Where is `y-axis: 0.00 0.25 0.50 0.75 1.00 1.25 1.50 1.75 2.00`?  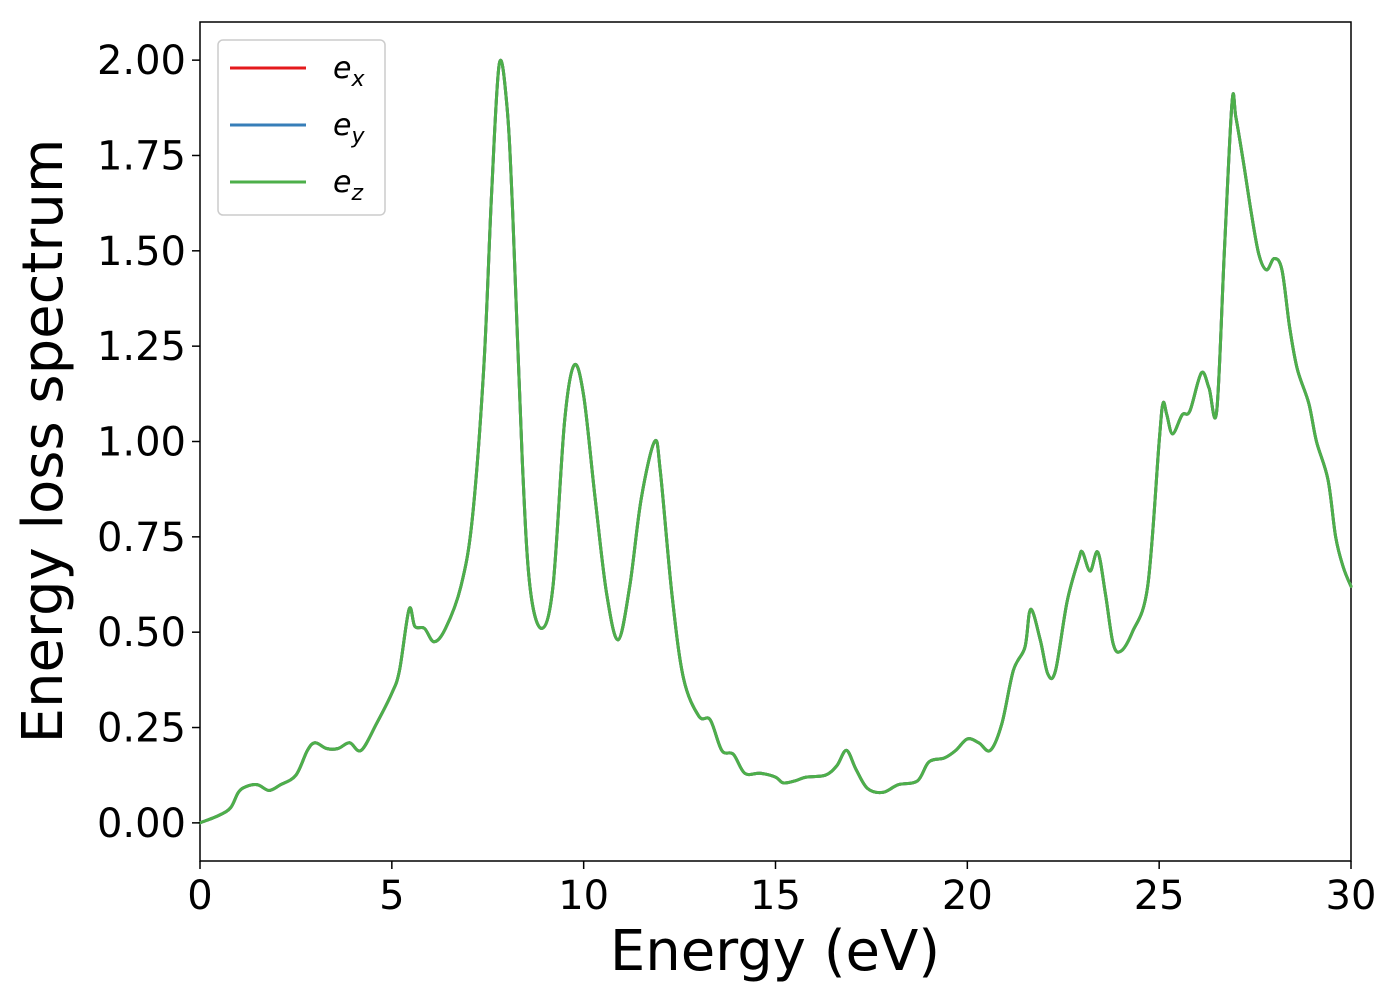 y-axis: 0.00 0.25 0.50 0.75 1.00 1.25 1.50 1.75 2.00 is located at coordinates (148, 442).